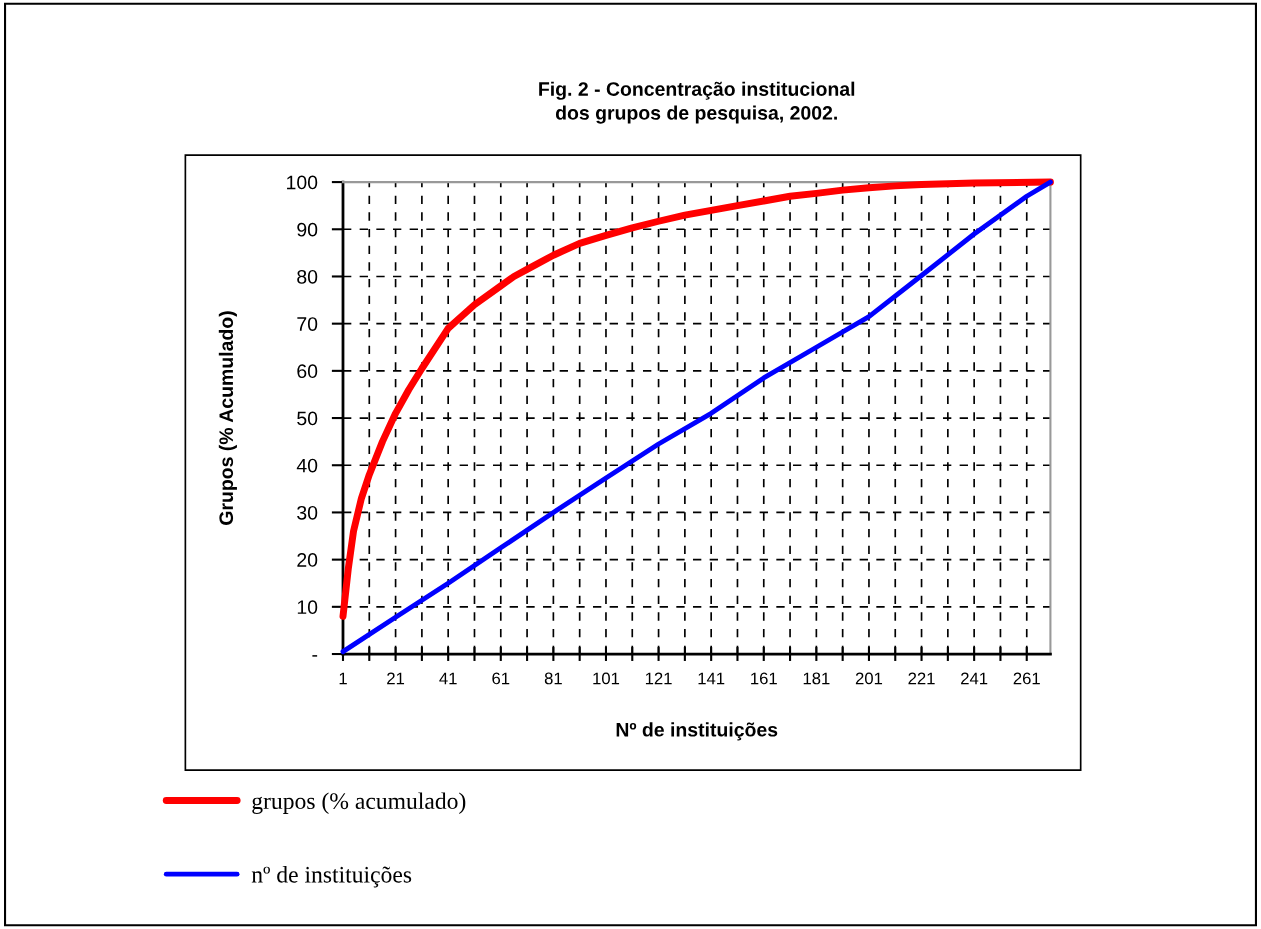 The width and height of the screenshot is (1261, 929). Describe the element at coordinates (307, 607) in the screenshot. I see `y-tick-label: 10` at that location.